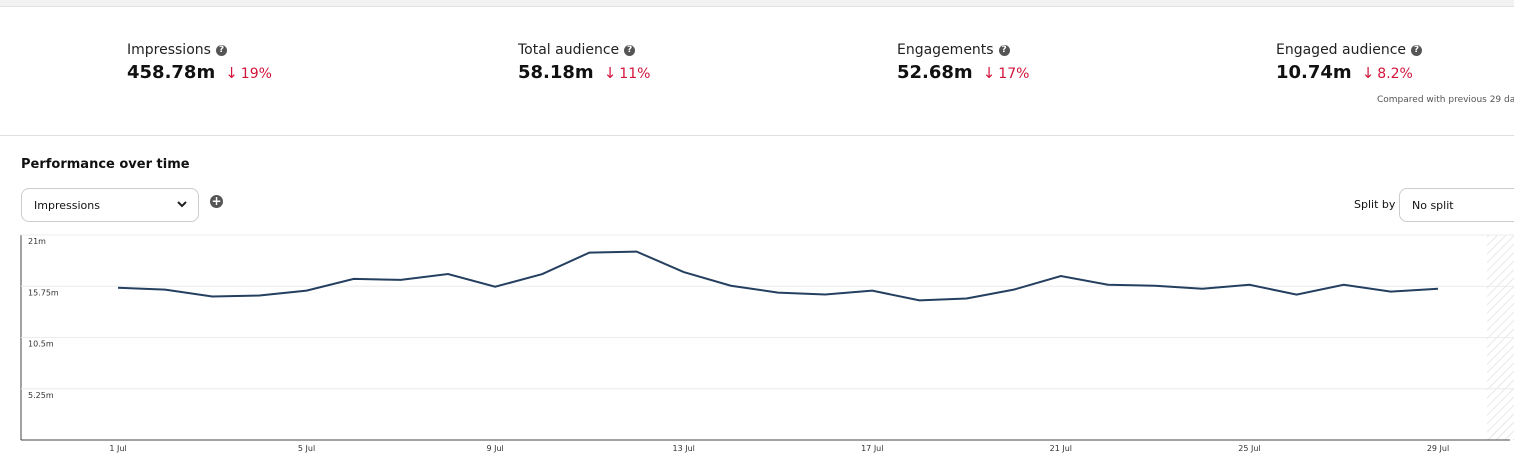 The image size is (1514, 466). What do you see at coordinates (494, 448) in the screenshot?
I see `x-tick-label: 9 Jul` at bounding box center [494, 448].